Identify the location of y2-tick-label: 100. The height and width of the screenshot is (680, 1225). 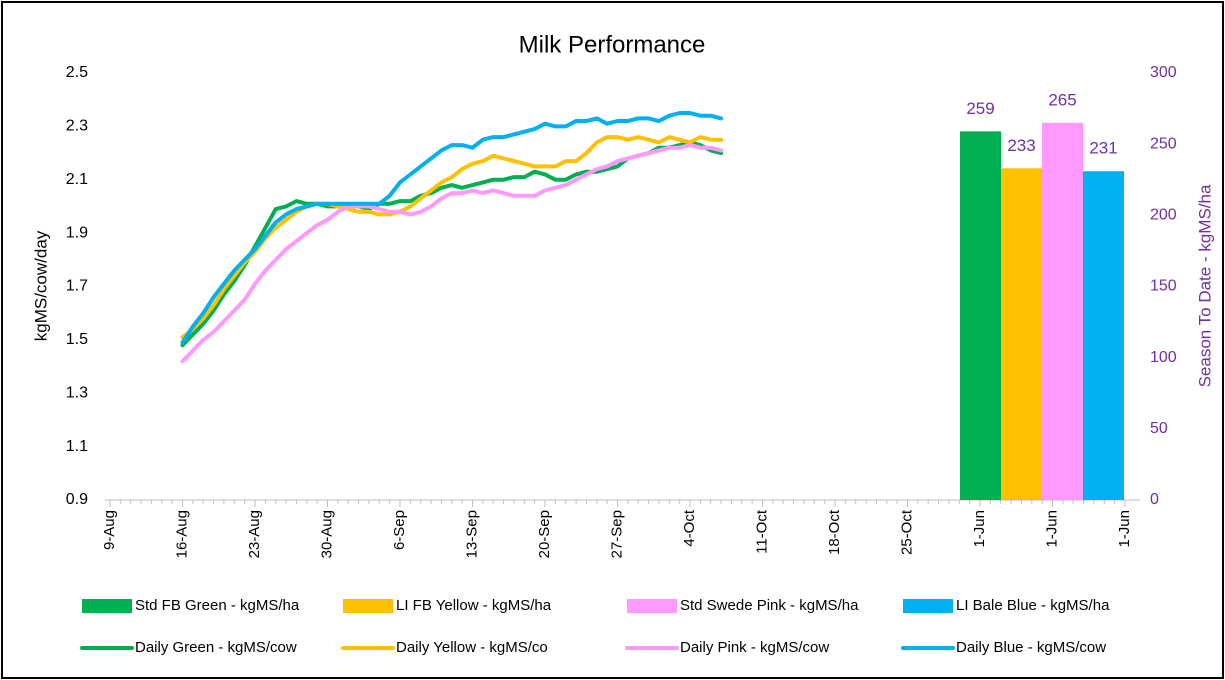
(1163, 357).